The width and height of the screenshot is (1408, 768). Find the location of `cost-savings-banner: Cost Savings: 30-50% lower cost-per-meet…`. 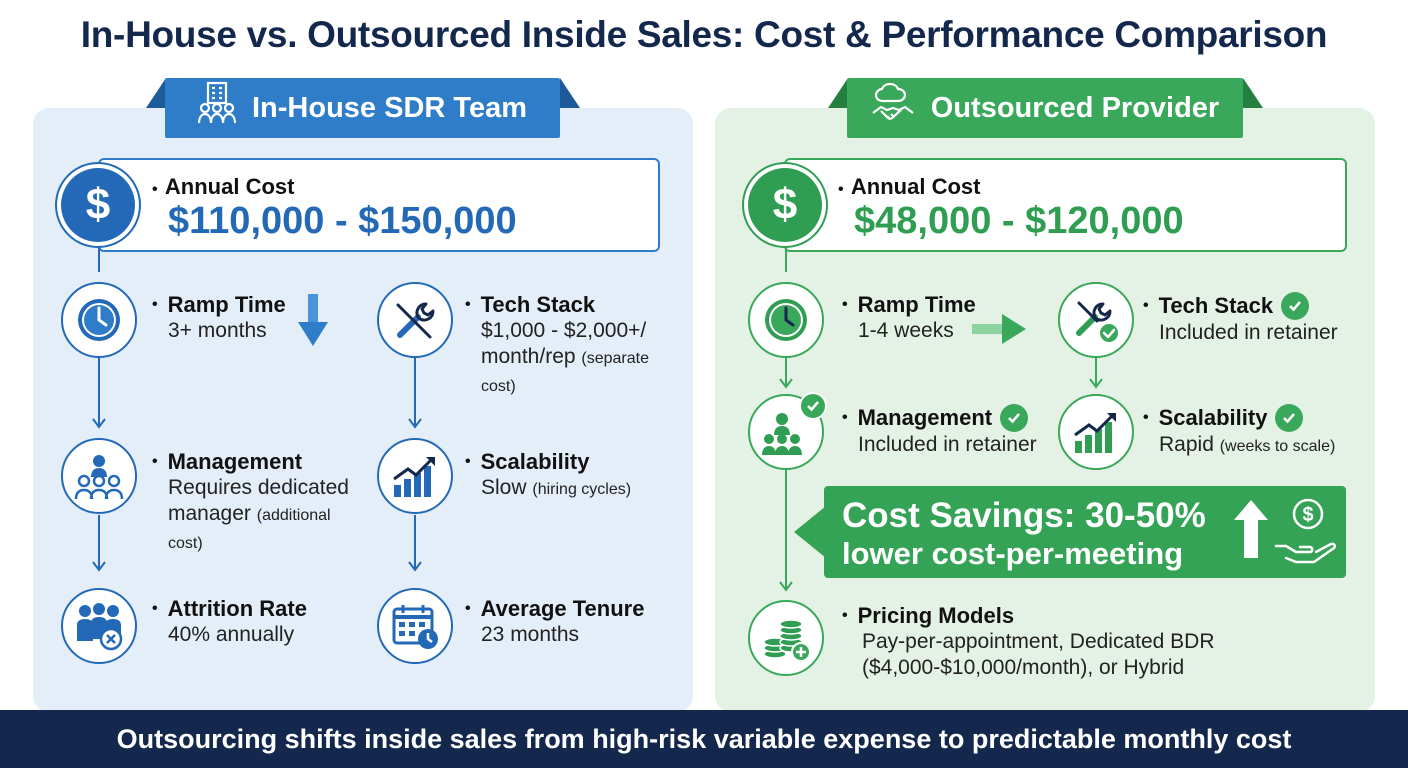

cost-savings-banner: Cost Savings: 30-50% lower cost-per-meet… is located at coordinates (1085, 532).